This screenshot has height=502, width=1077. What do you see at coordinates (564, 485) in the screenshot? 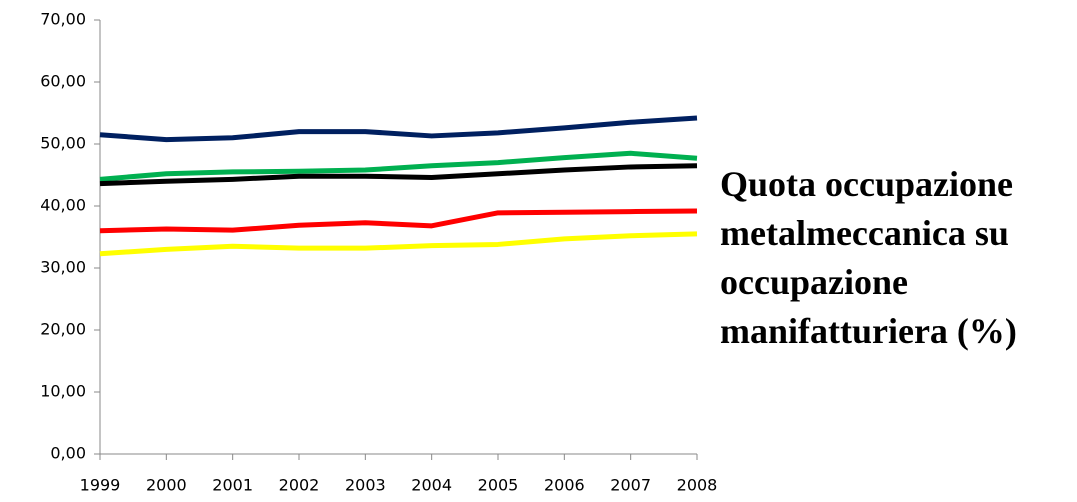
I see `x-tick-label: 2006` at bounding box center [564, 485].